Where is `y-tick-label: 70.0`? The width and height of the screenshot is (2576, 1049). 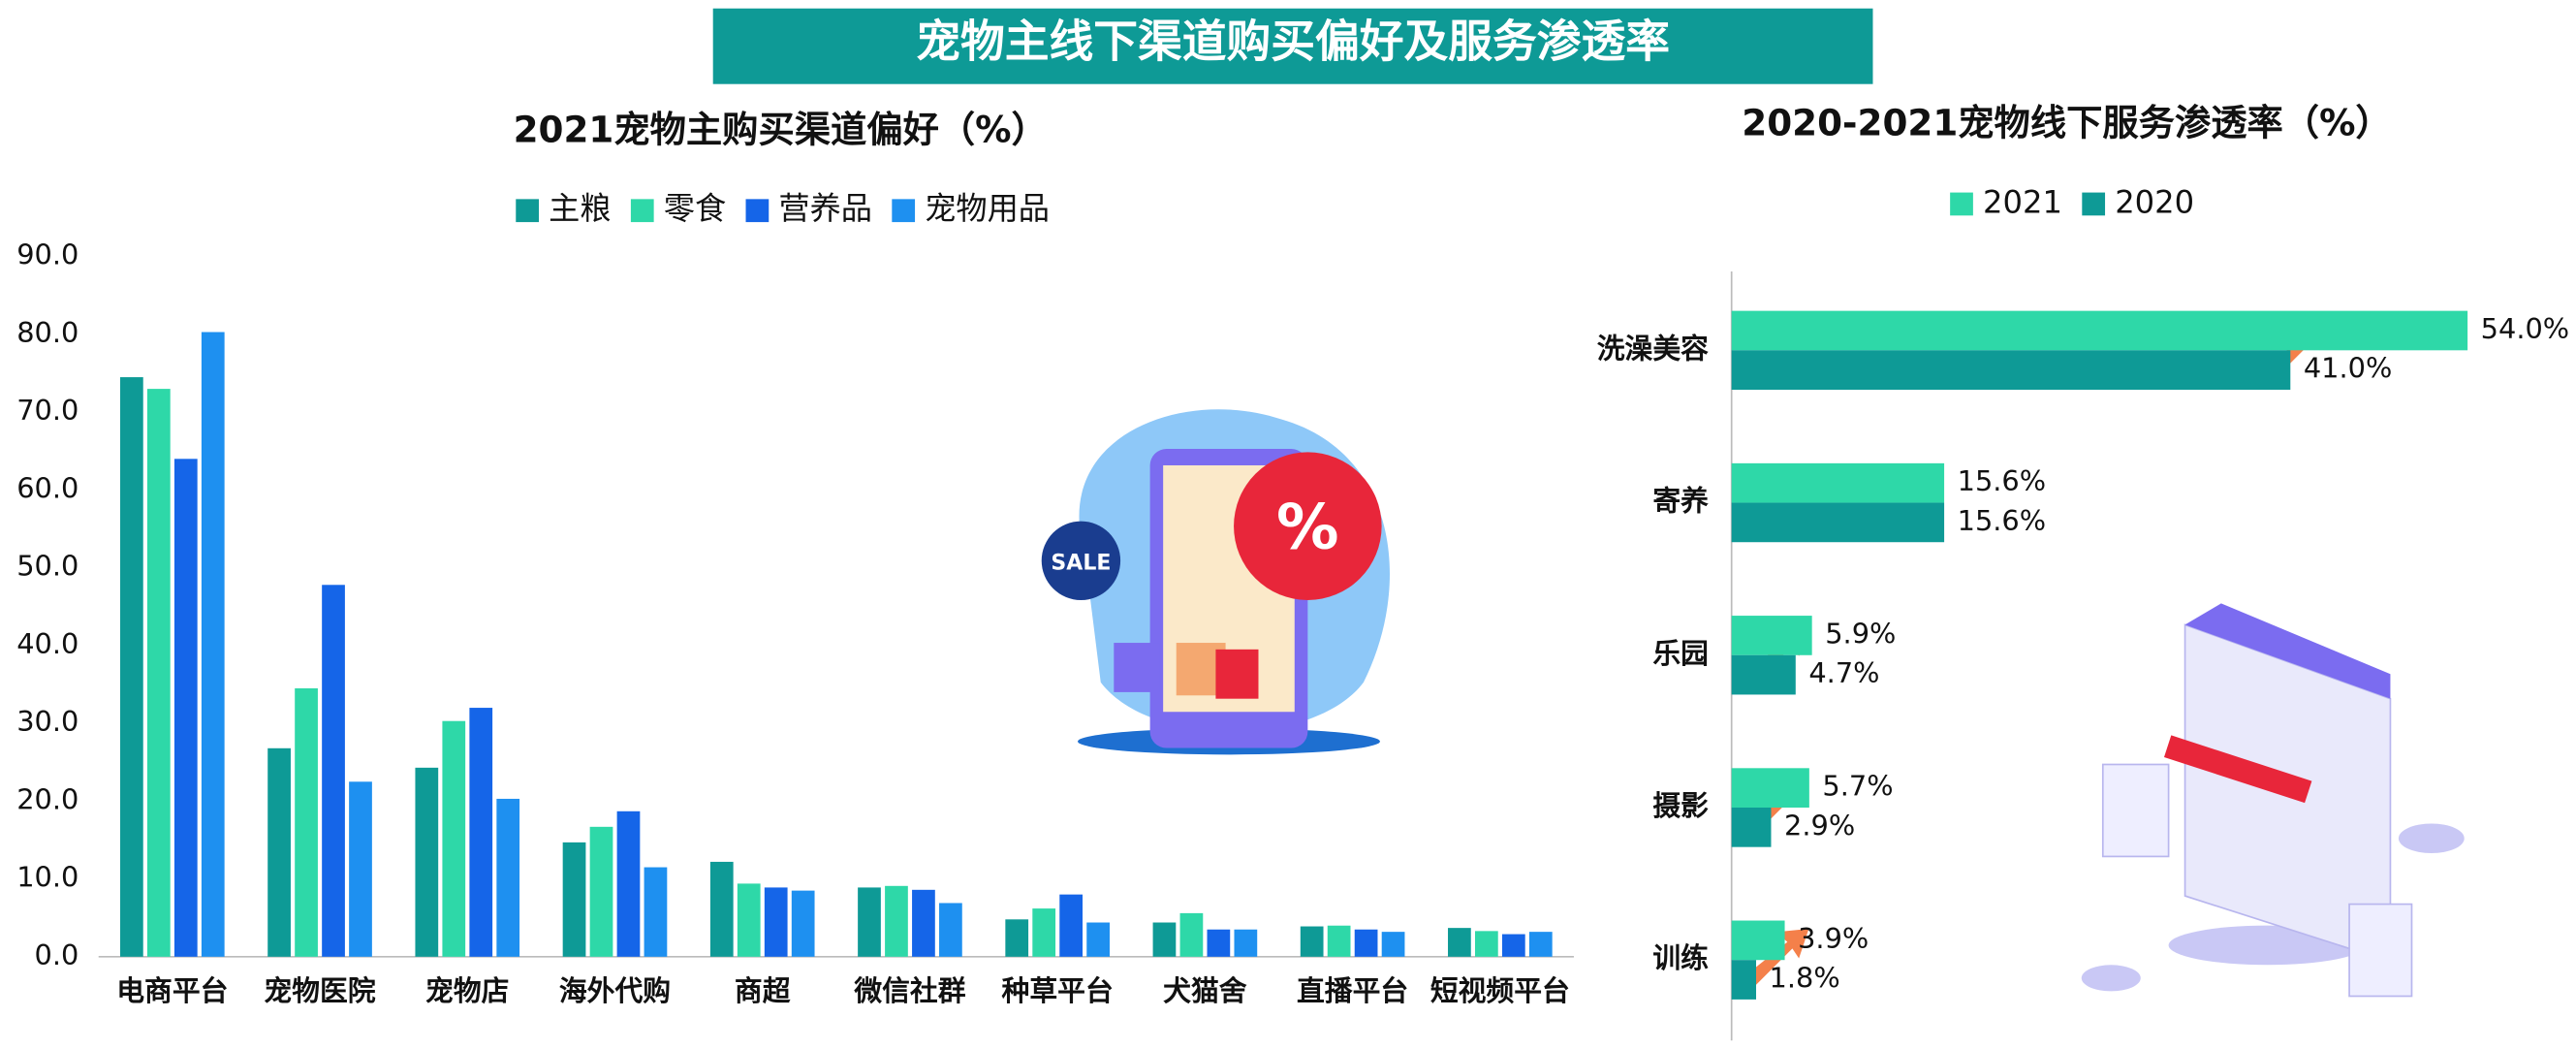 y-tick-label: 70.0 is located at coordinates (47, 410).